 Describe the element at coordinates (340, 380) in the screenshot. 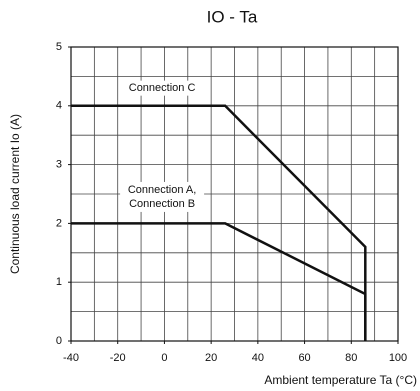

I see `x-axis-label: Ambient temperature Ta (°C)` at that location.